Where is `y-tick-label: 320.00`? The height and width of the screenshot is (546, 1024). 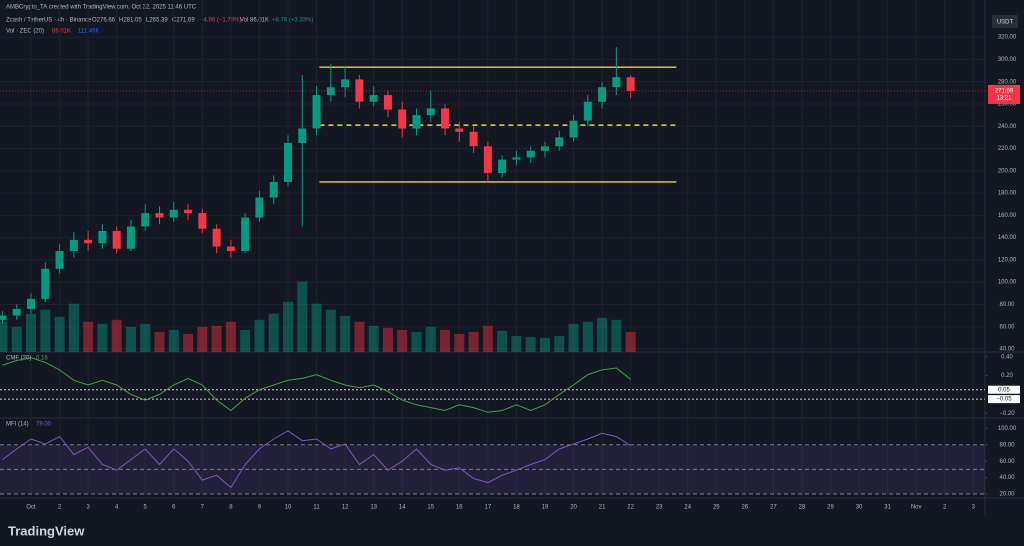
y-tick-label: 320.00 is located at coordinates (1007, 38).